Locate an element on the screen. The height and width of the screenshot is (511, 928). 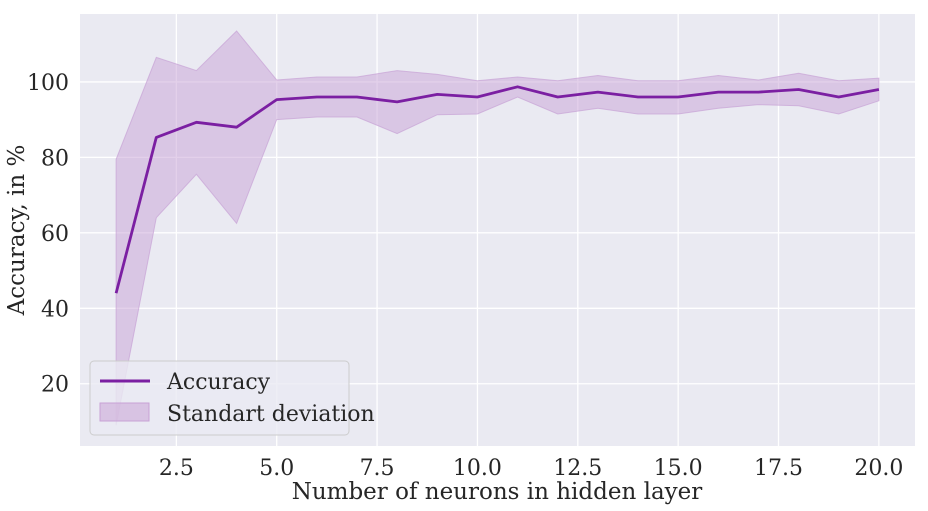
x-axis-label: Number of neurons in hidden layer is located at coordinates (497, 492).